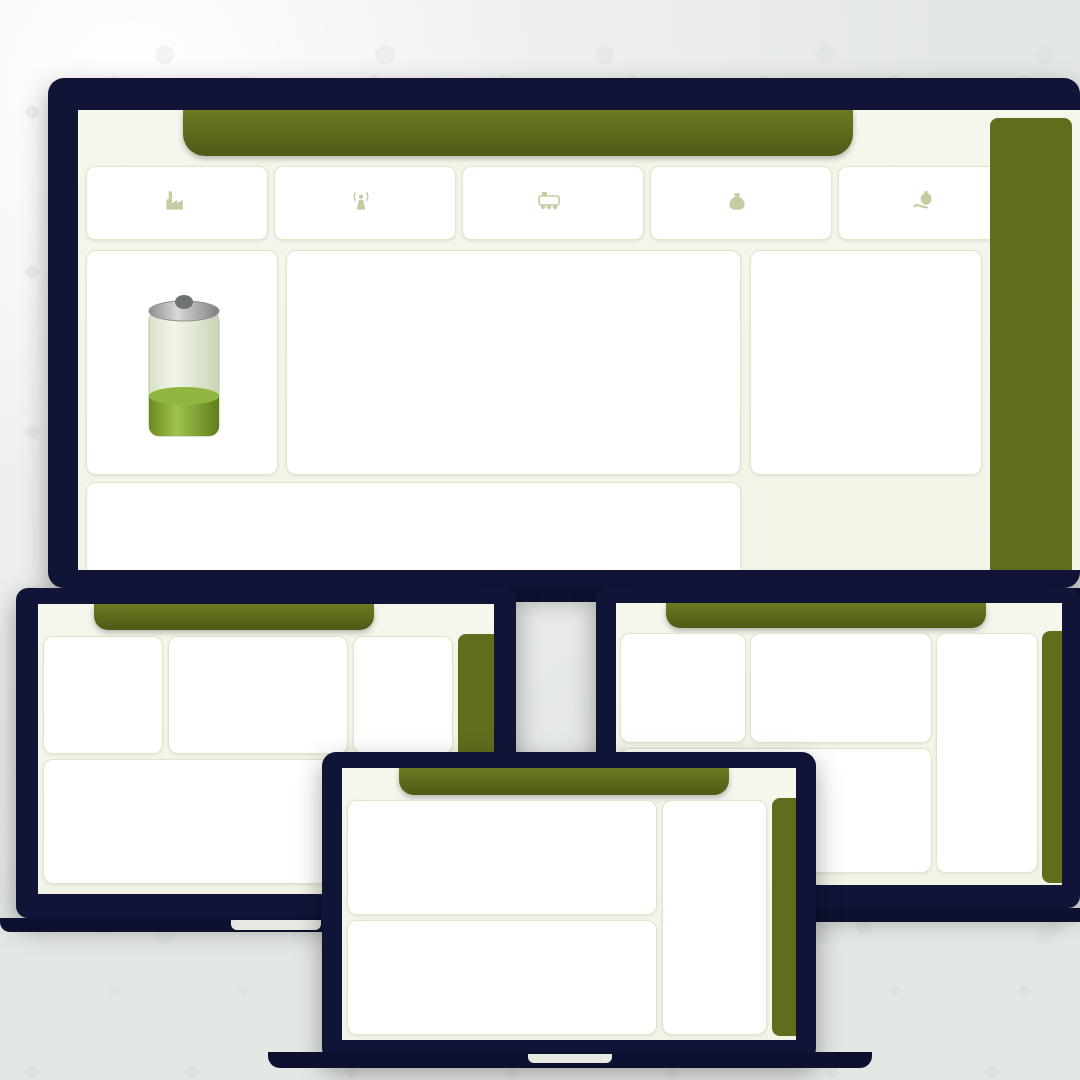 Image resolution: width=1080 pixels, height=1080 pixels. I want to click on kpi-total-project, so click(177, 203).